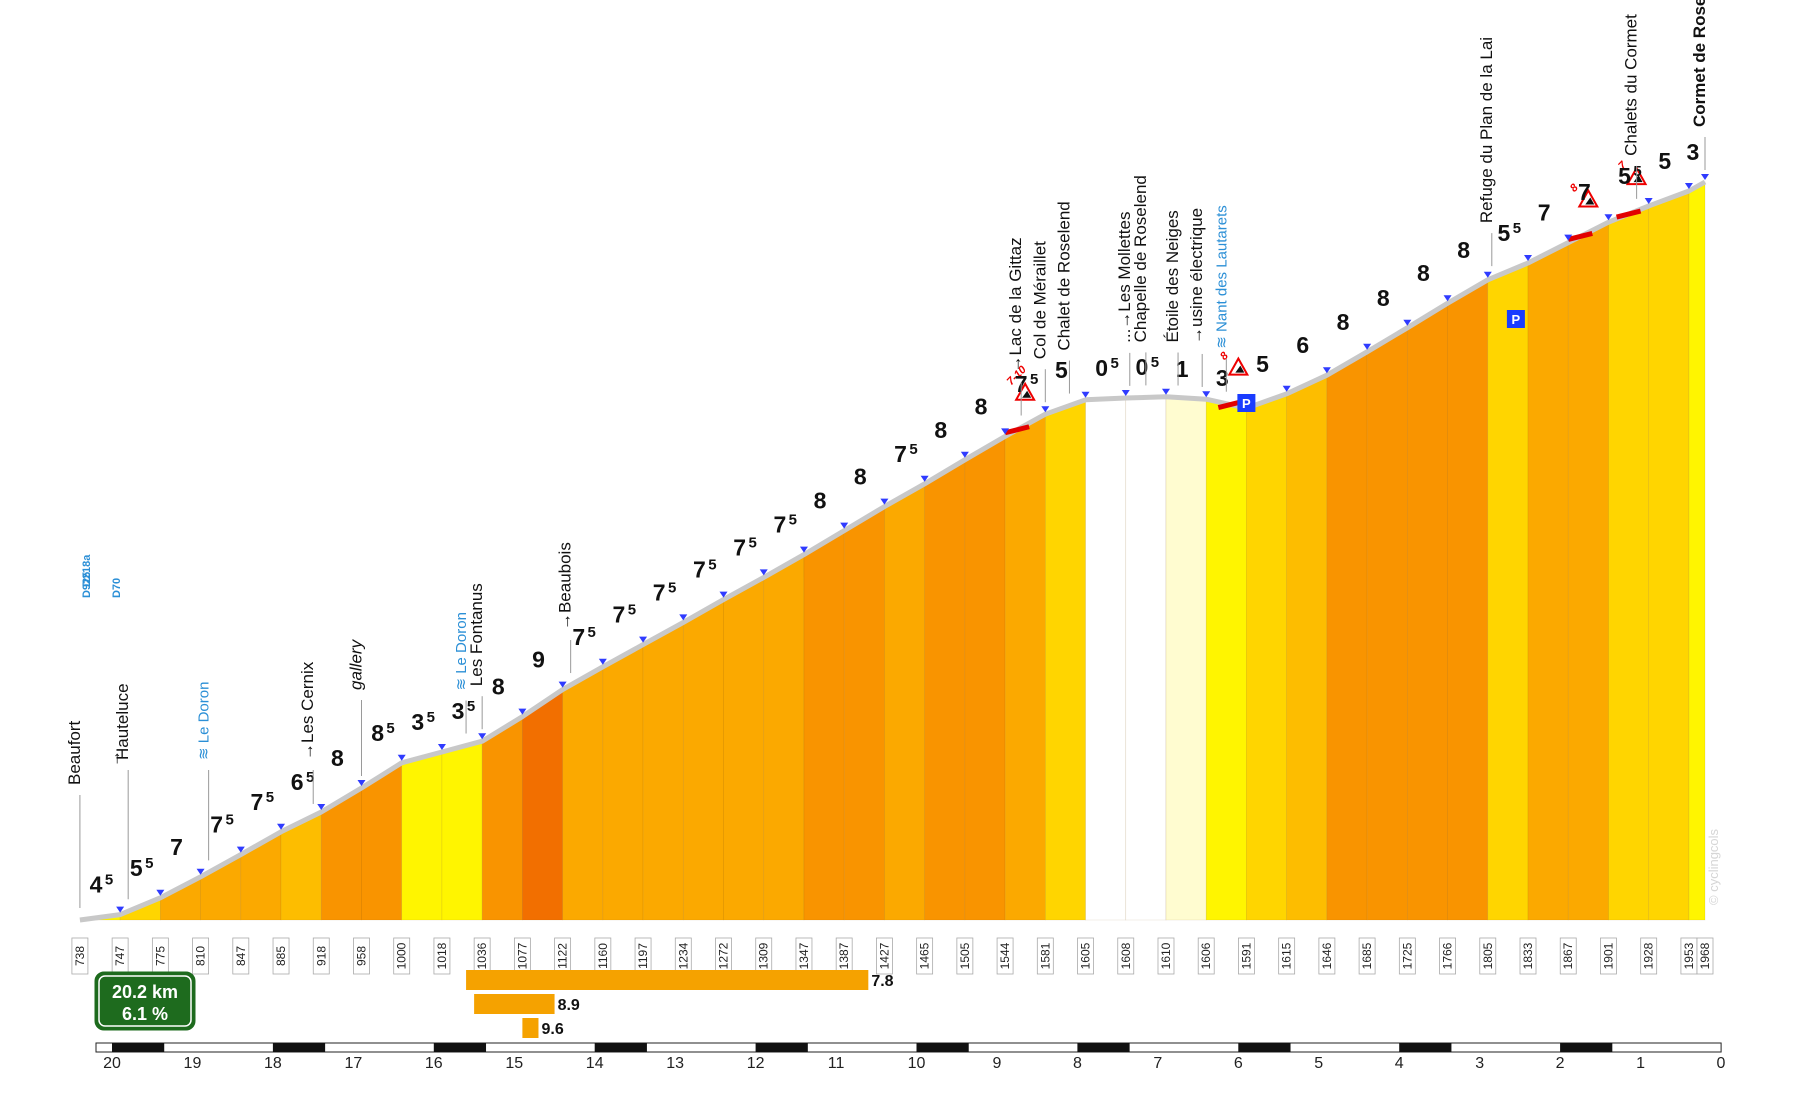 Image resolution: width=1800 pixels, height=1093 pixels. What do you see at coordinates (307, 710) in the screenshot?
I see `place-label: →Les Cernix` at bounding box center [307, 710].